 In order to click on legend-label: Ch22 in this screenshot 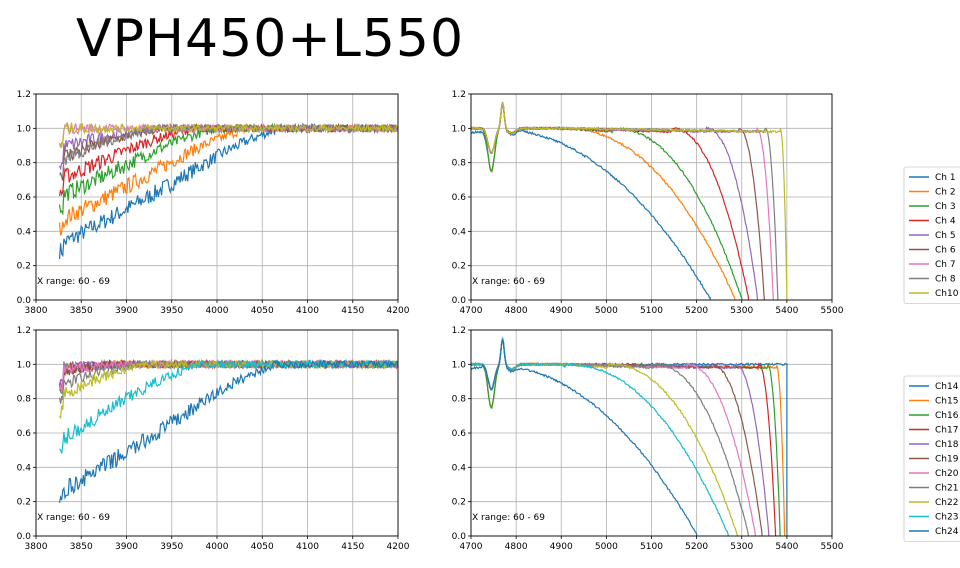, I will do `click(946, 503)`.